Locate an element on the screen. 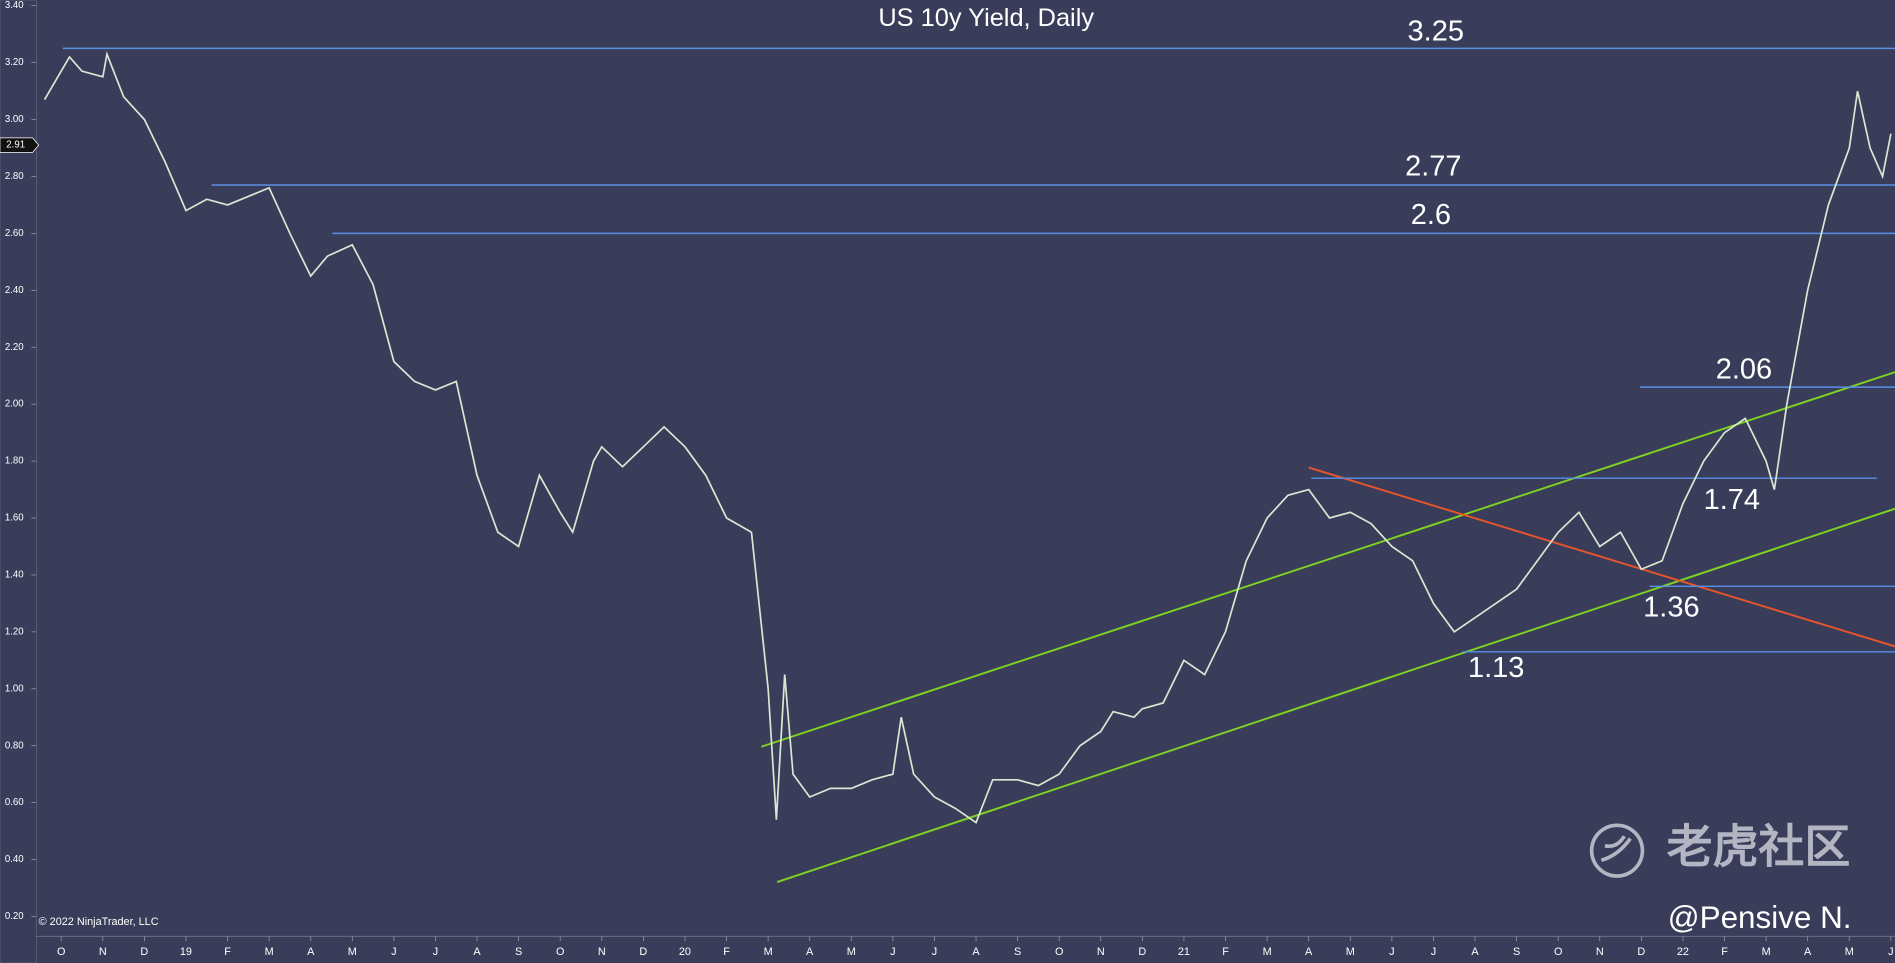  y-tick-label: 2.00 is located at coordinates (14, 404).